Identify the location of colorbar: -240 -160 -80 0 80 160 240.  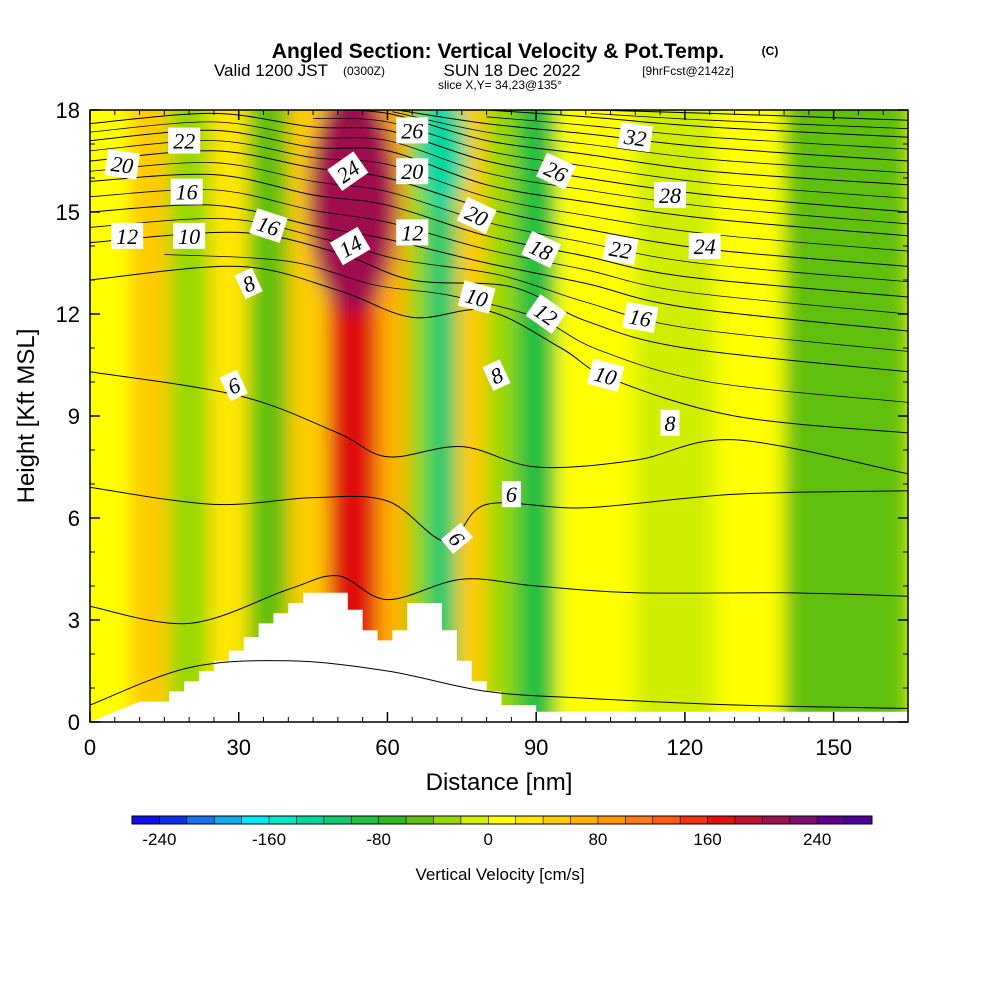
(502, 832).